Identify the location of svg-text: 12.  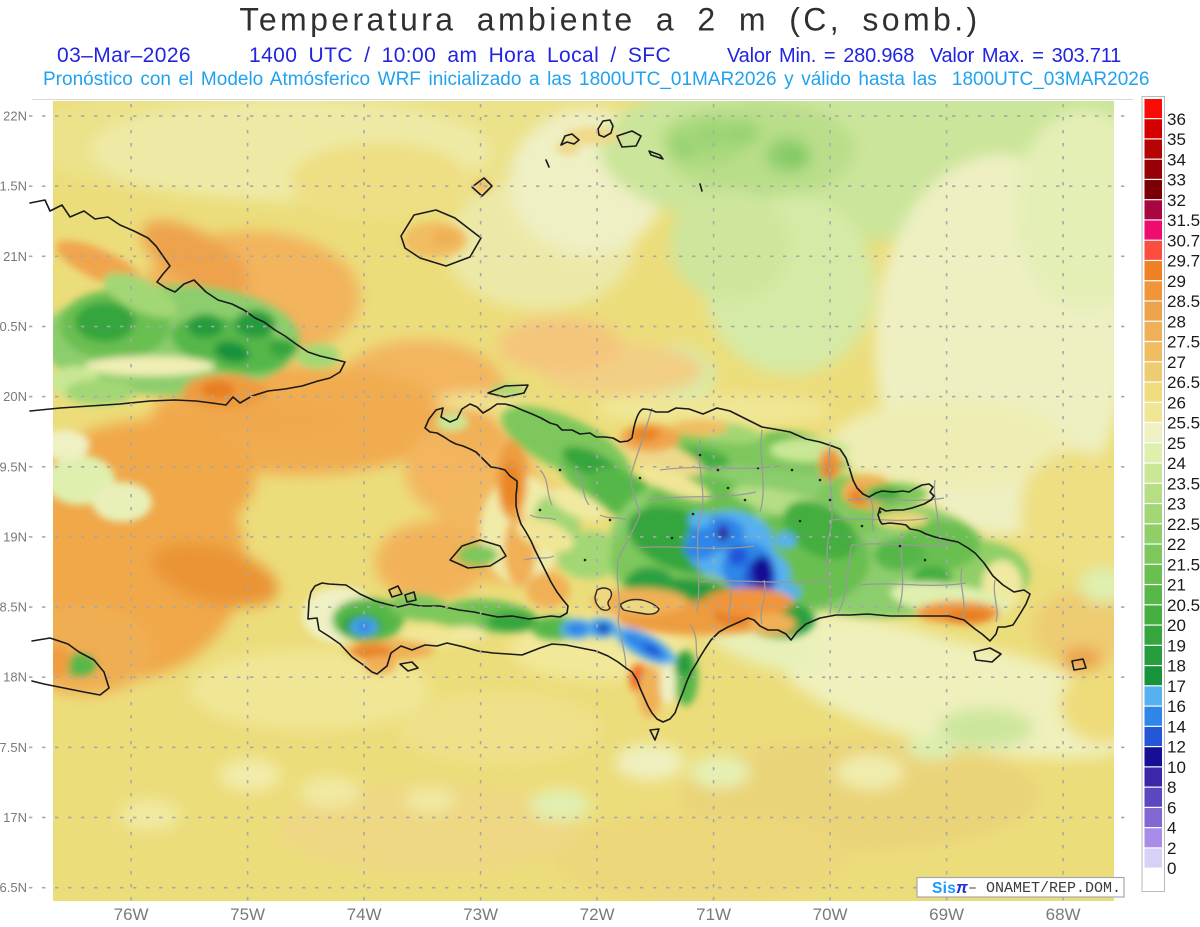
(1176, 747).